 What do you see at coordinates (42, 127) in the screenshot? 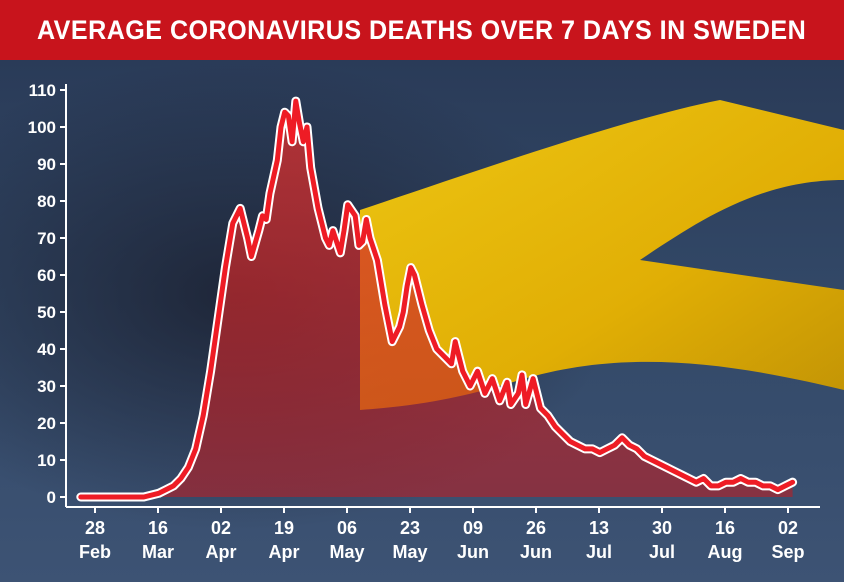
I see `y-tick-label: 100` at bounding box center [42, 127].